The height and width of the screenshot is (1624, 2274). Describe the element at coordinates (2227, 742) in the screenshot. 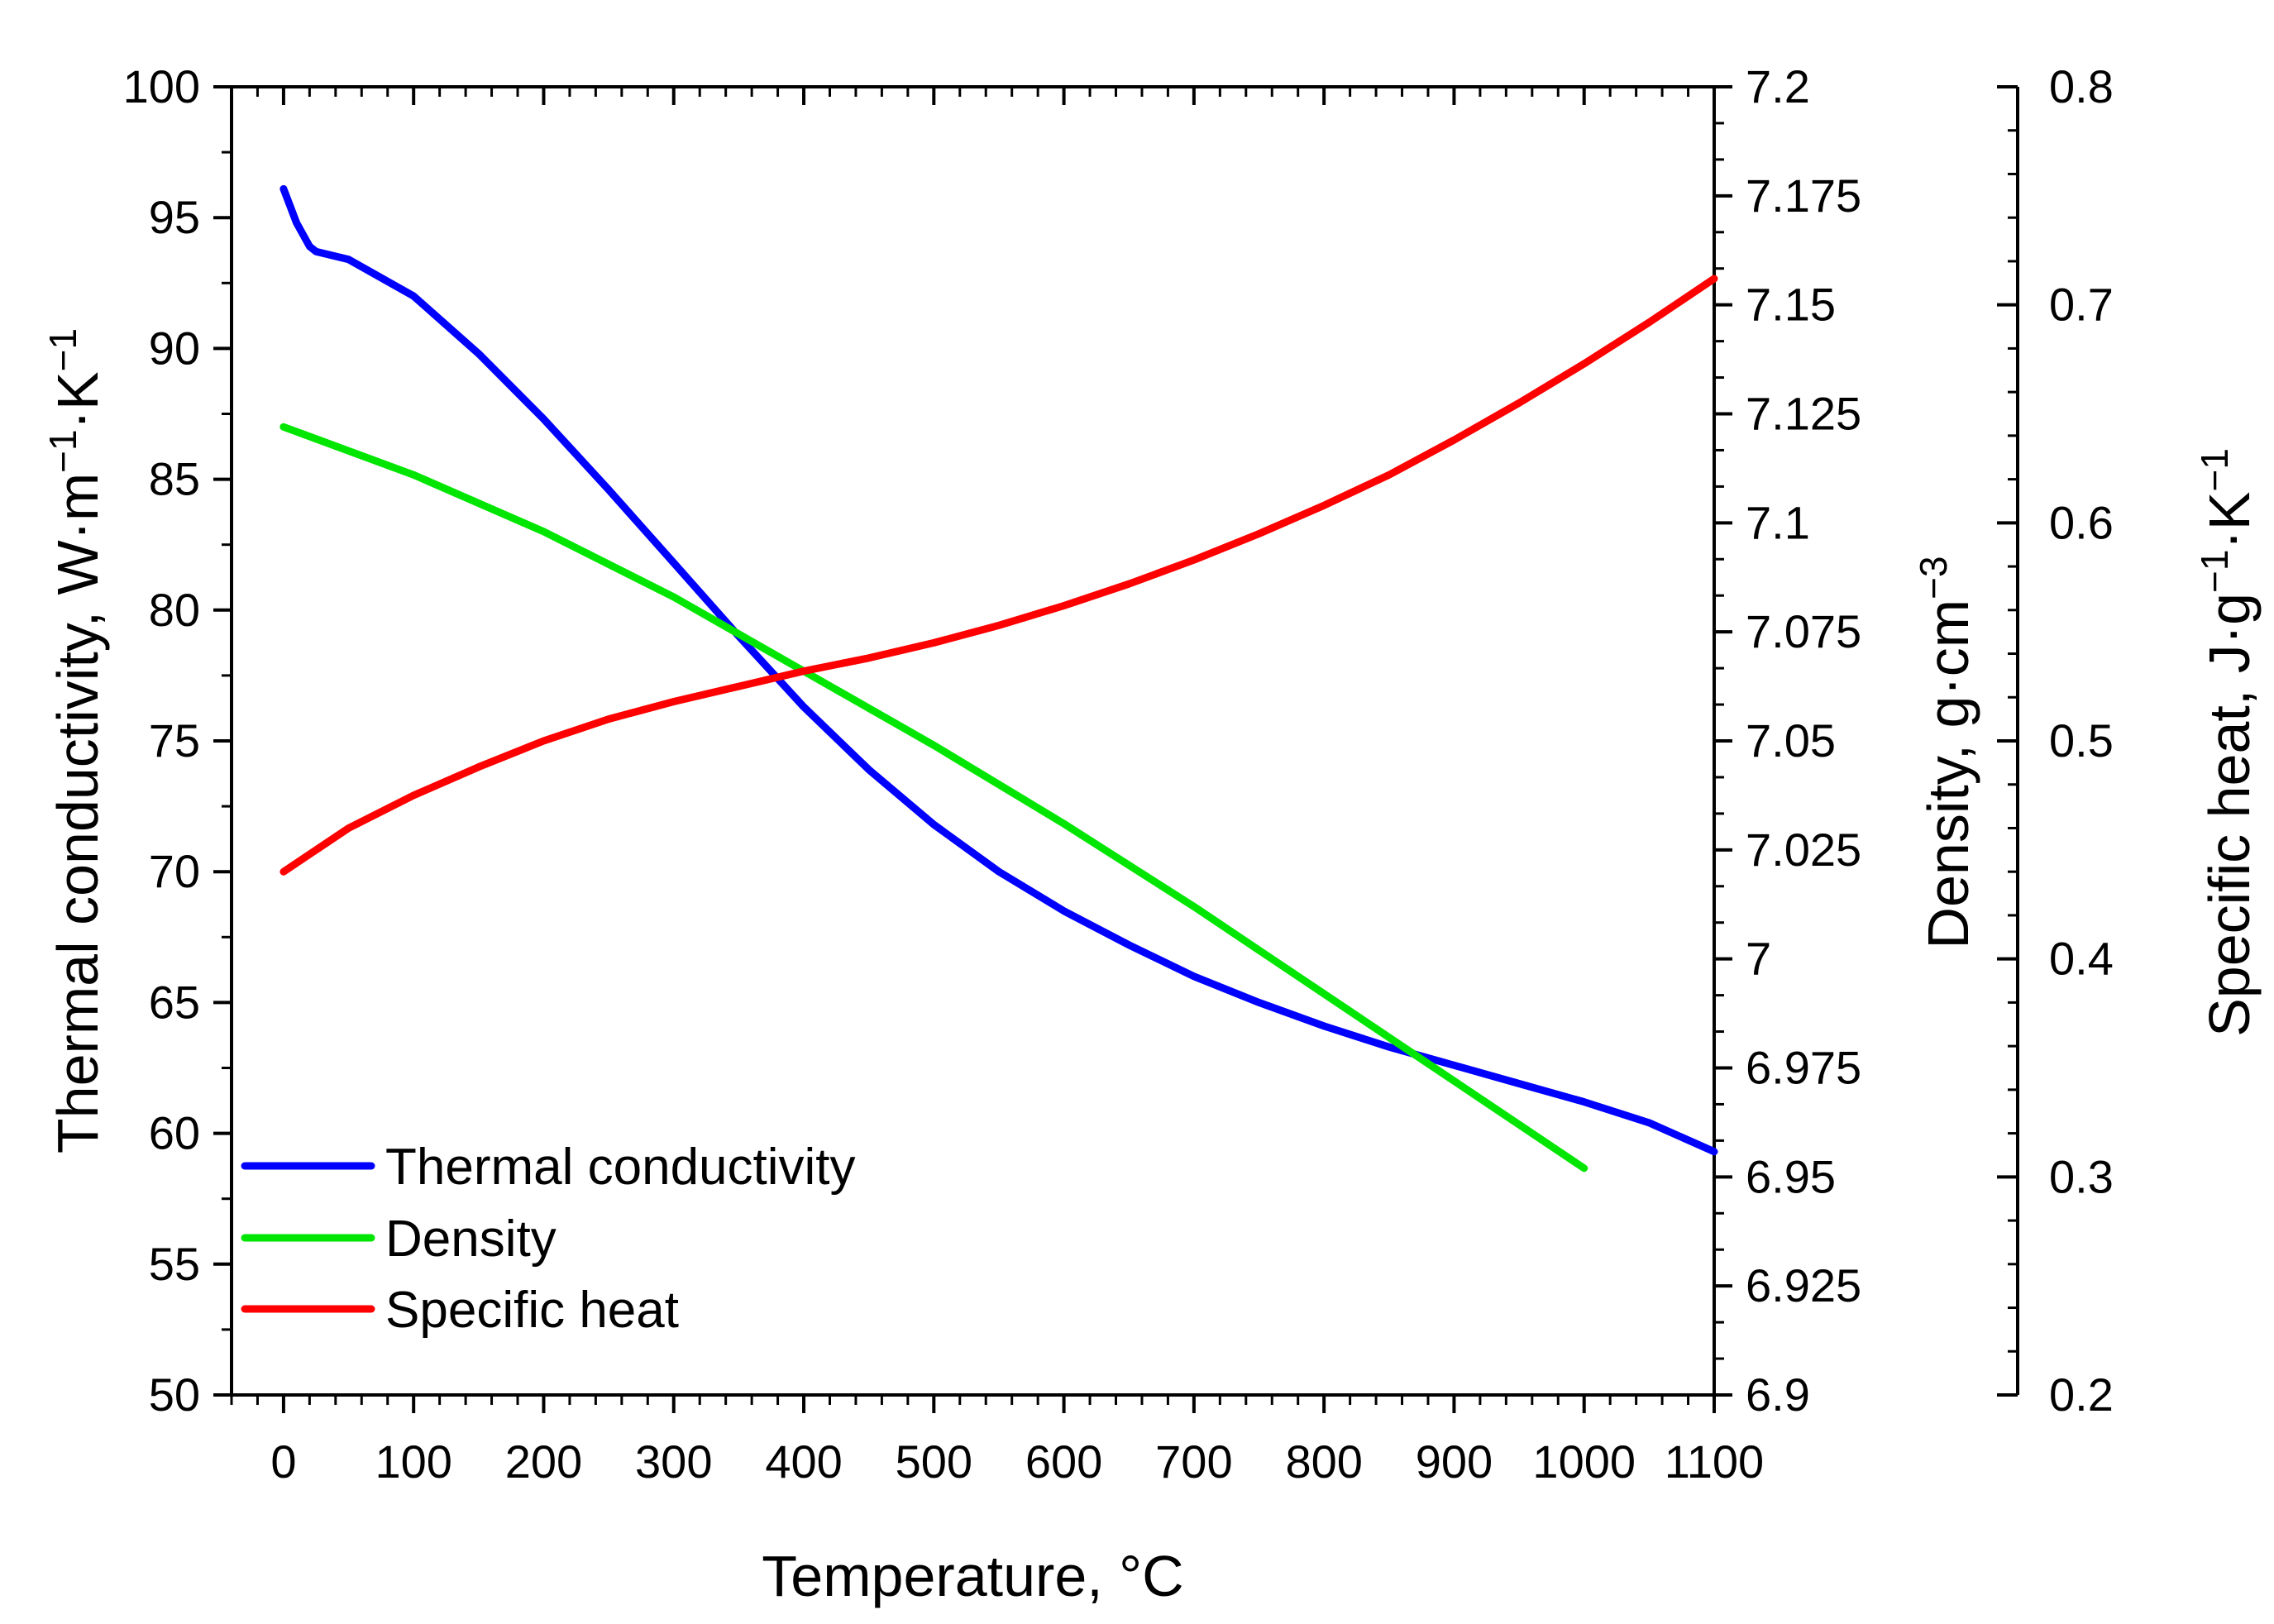

I see `specific-heat-axis-title: Specific heat, J·g−1·K−1` at that location.